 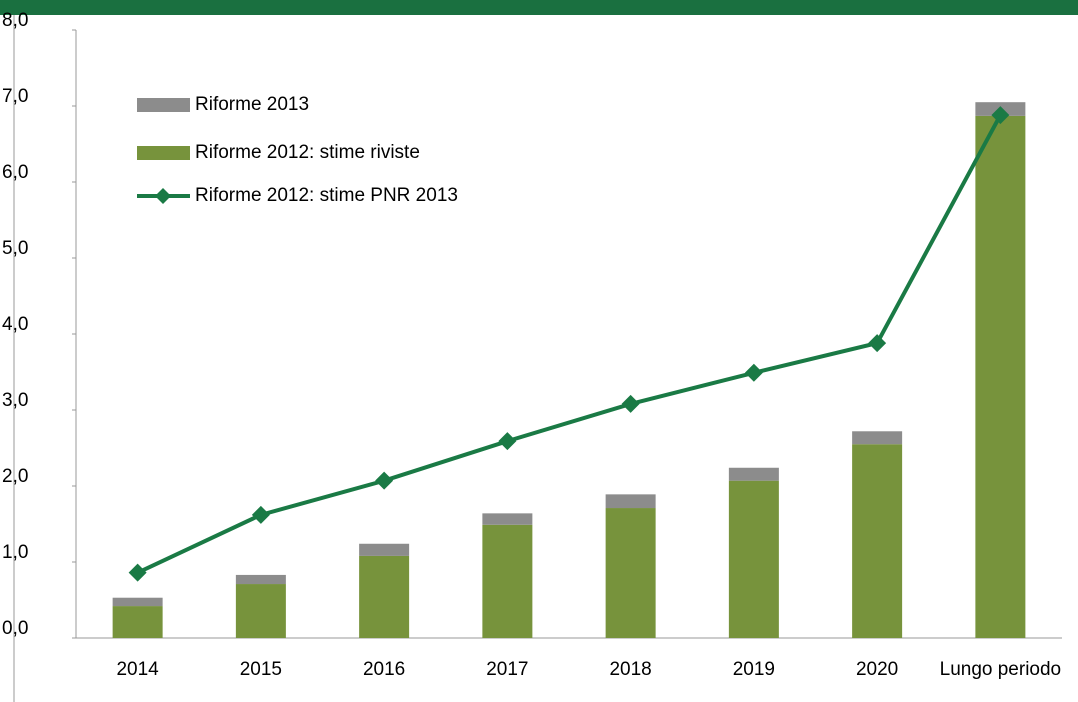 I want to click on y-tick-label: 7,0, so click(x=15, y=96).